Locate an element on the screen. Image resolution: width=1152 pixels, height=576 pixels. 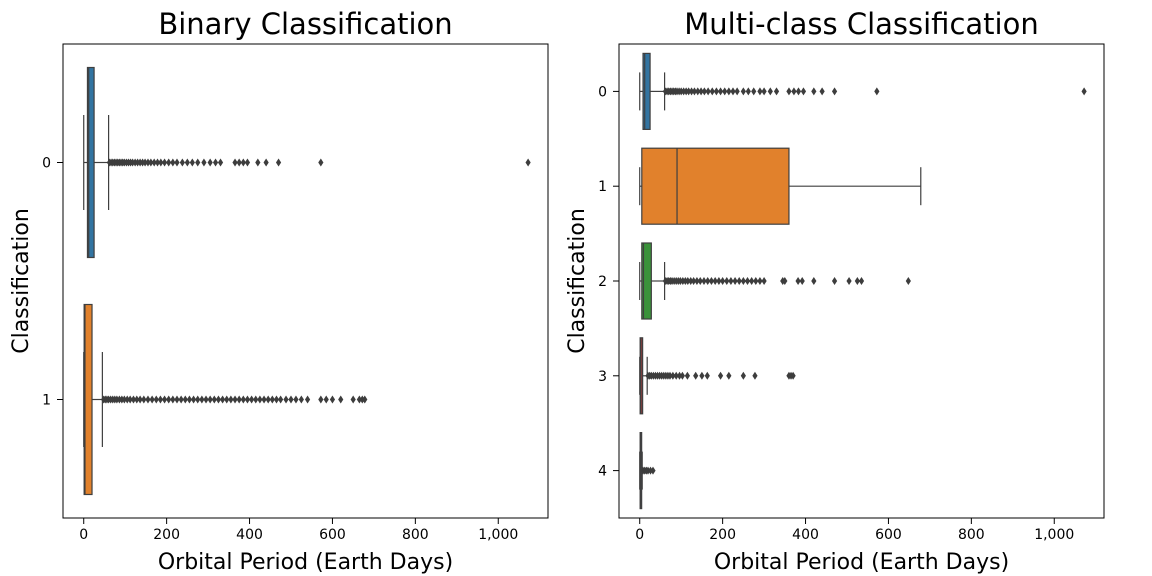
y-tick-label: 2 is located at coordinates (602, 282).